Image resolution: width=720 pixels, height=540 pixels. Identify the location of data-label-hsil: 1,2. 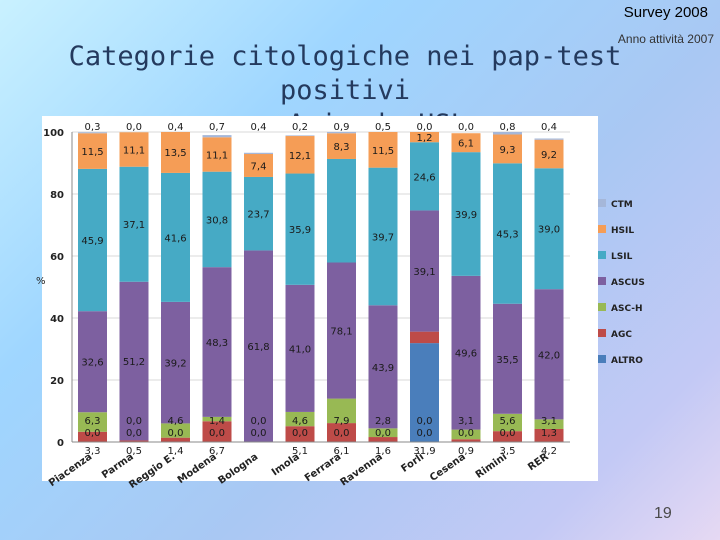
(425, 138).